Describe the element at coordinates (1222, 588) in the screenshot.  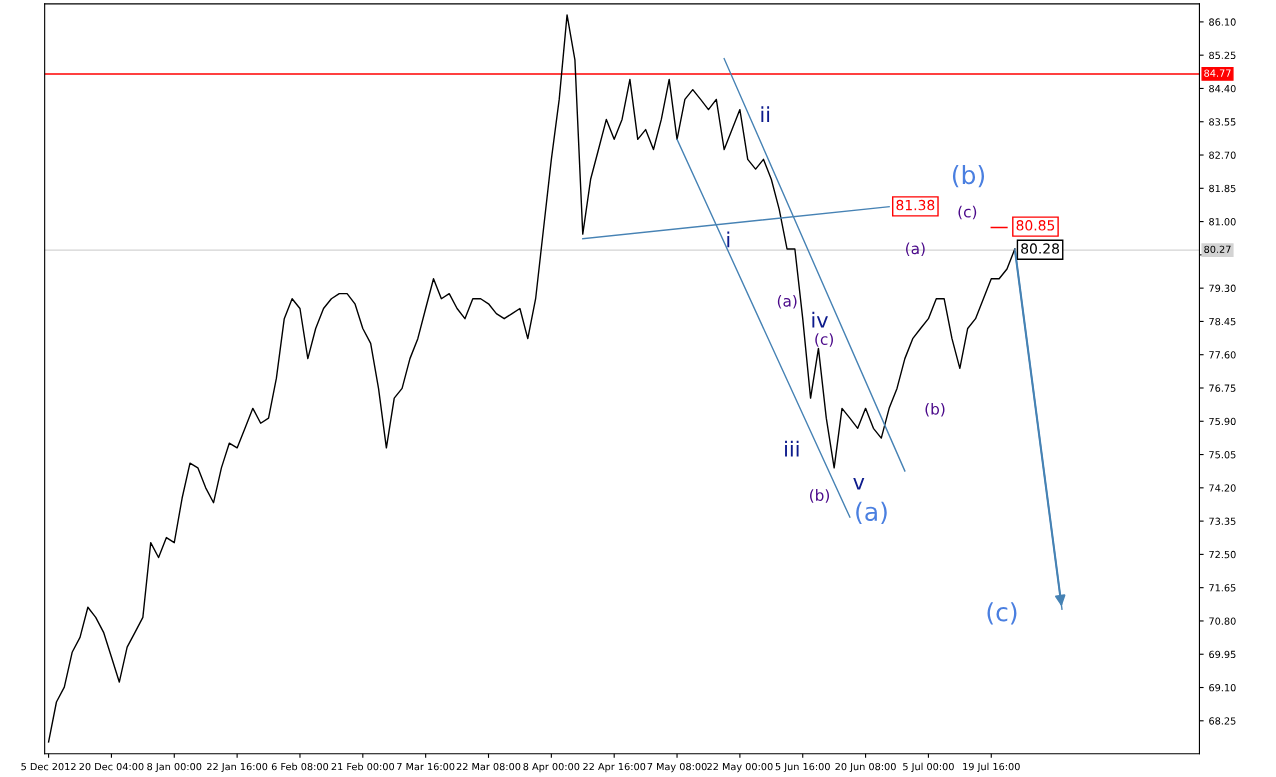
I see `y-tick-label: 71.65` at that location.